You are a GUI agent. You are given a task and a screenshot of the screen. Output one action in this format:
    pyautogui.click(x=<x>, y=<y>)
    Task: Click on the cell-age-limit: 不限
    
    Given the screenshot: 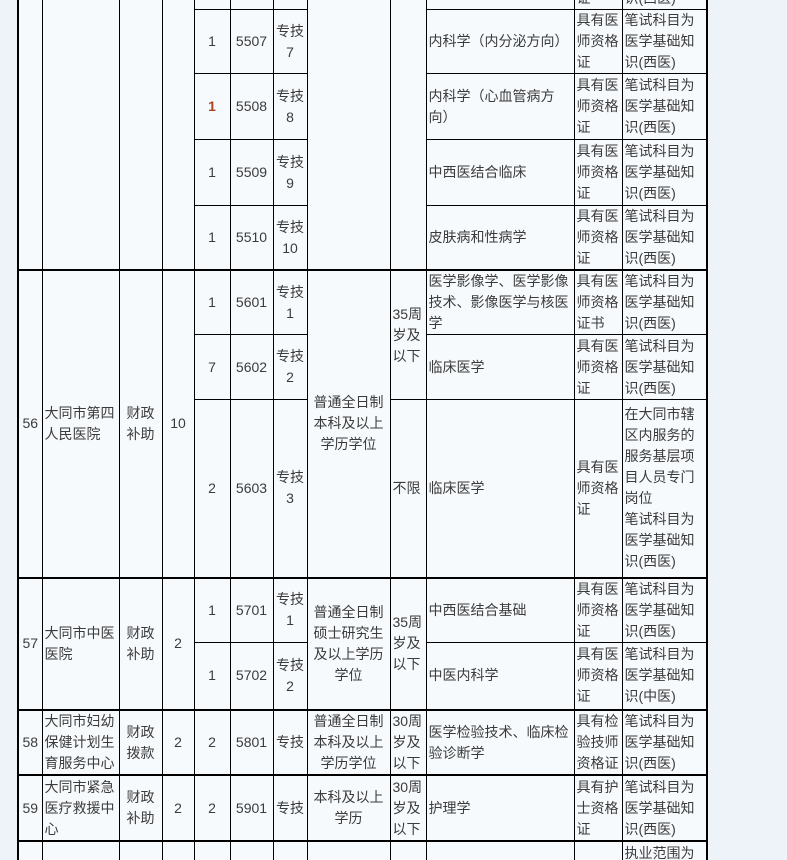 What is the action you would take?
    pyautogui.click(x=408, y=488)
    